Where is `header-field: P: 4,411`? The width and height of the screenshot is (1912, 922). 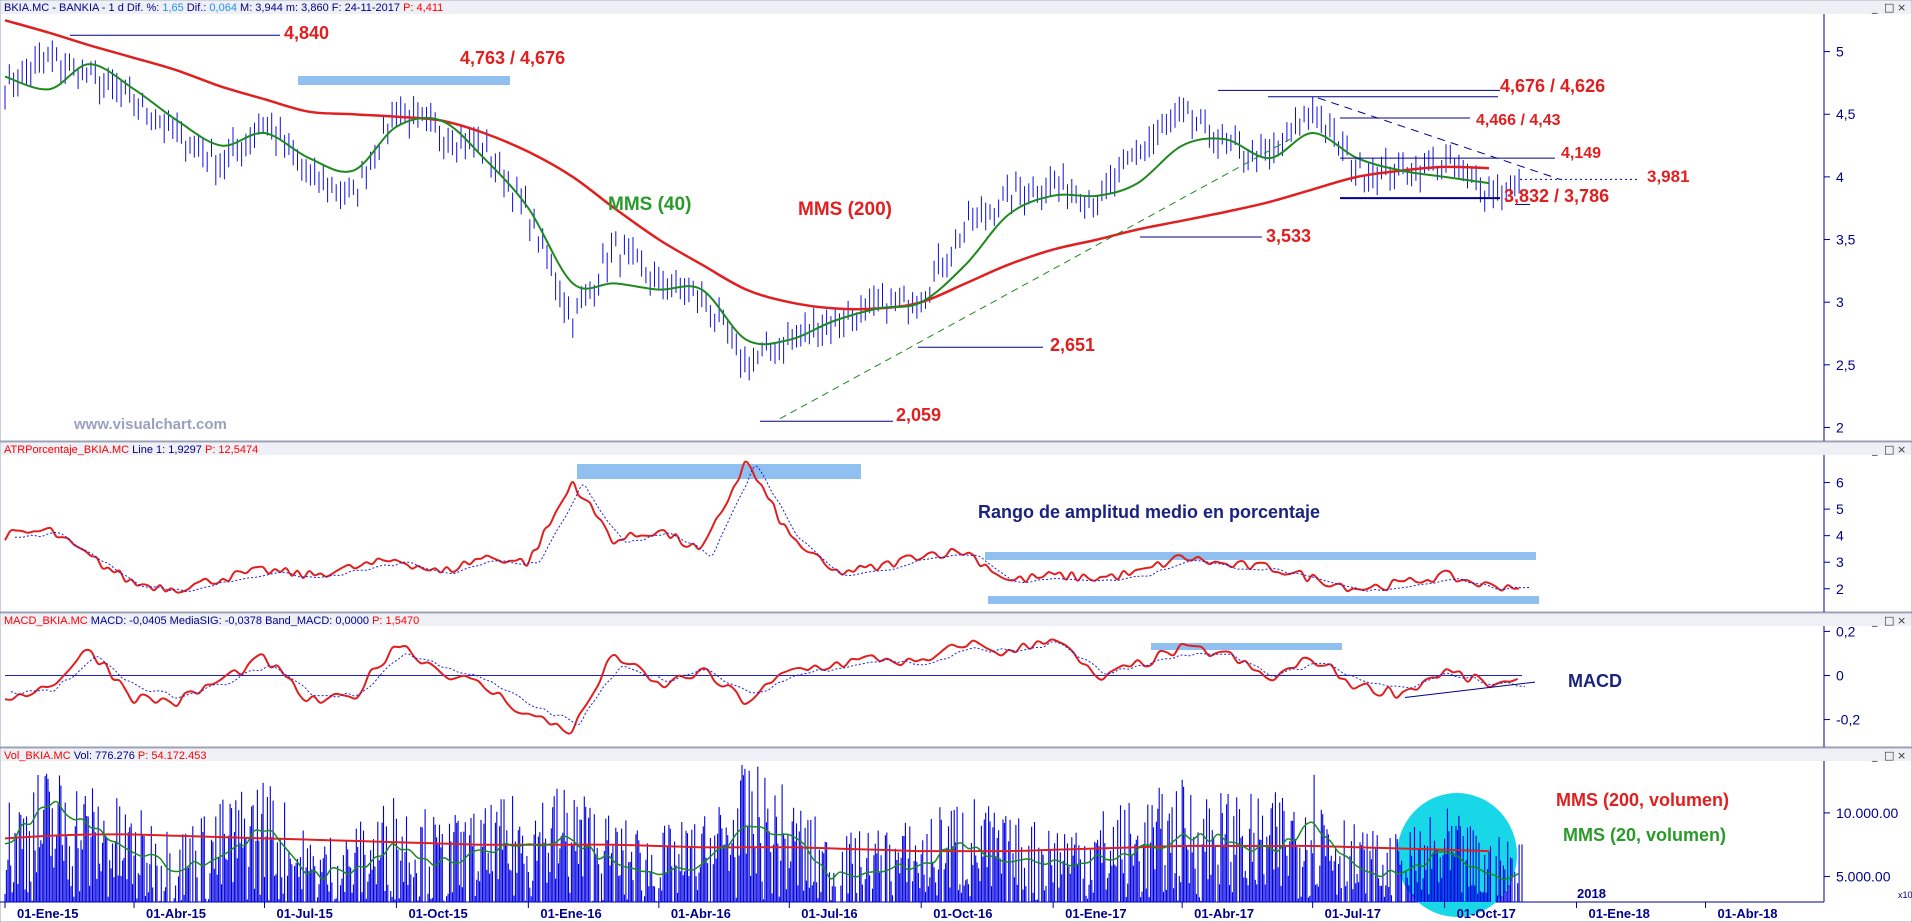
header-field: P: 4,411 is located at coordinates (421, 8).